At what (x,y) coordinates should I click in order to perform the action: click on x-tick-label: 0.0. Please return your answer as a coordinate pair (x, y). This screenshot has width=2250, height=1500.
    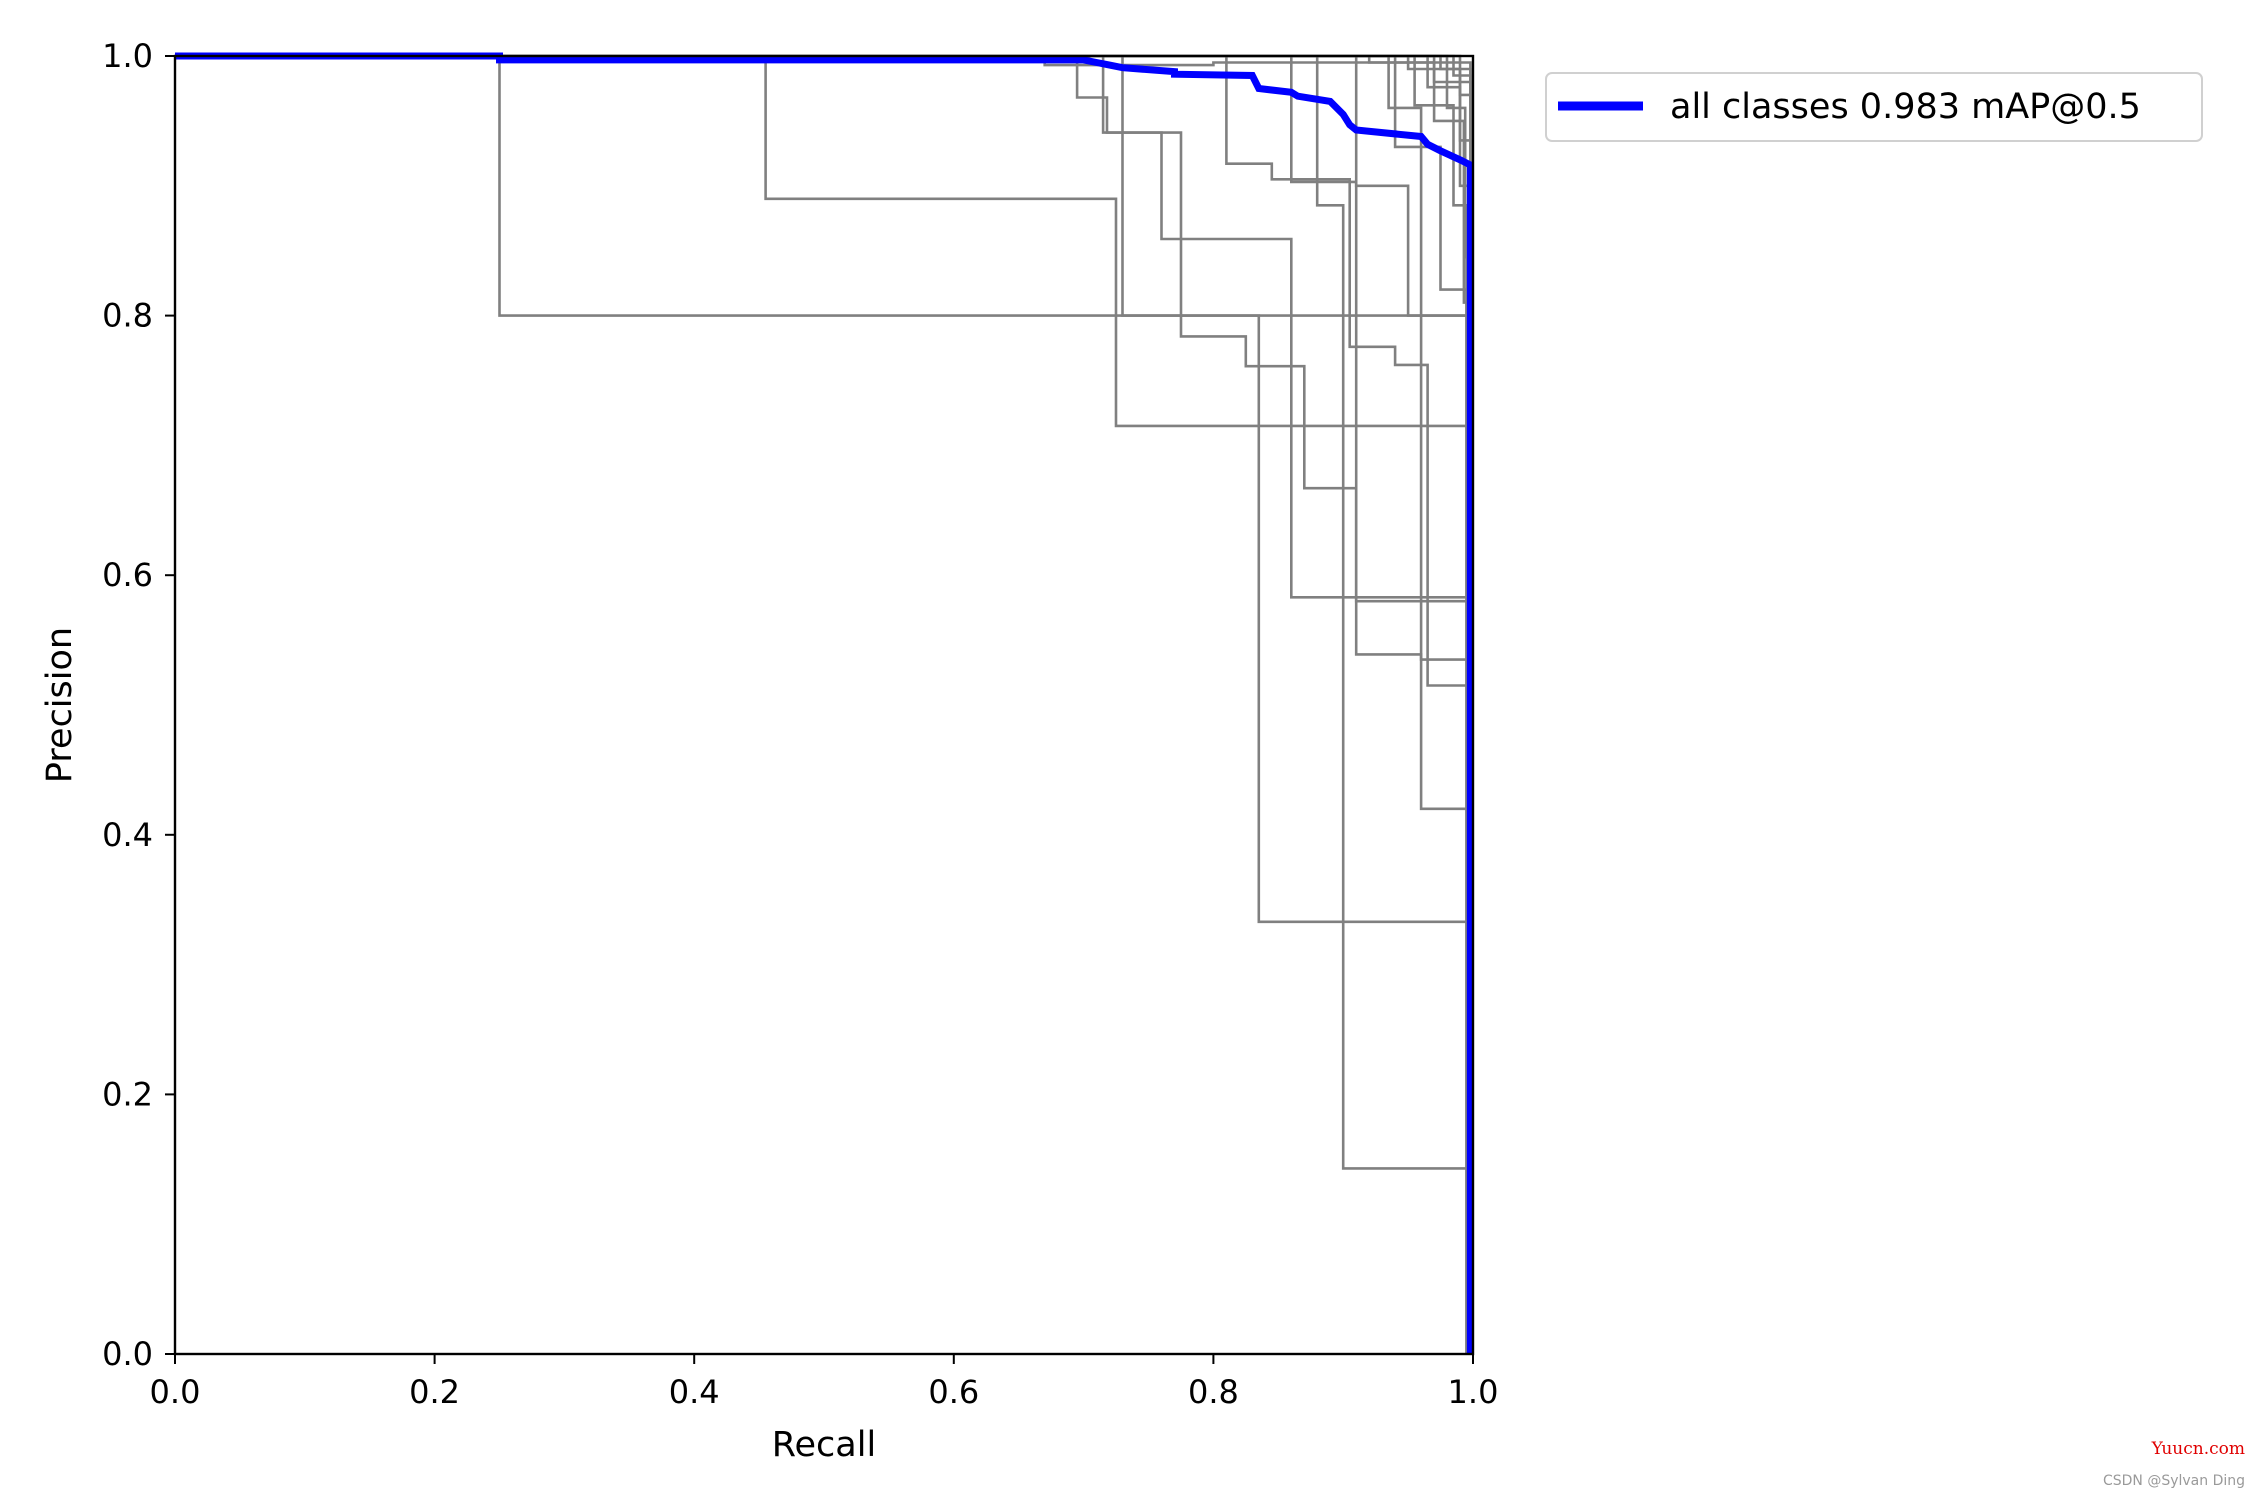
    Looking at the image, I should click on (175, 1392).